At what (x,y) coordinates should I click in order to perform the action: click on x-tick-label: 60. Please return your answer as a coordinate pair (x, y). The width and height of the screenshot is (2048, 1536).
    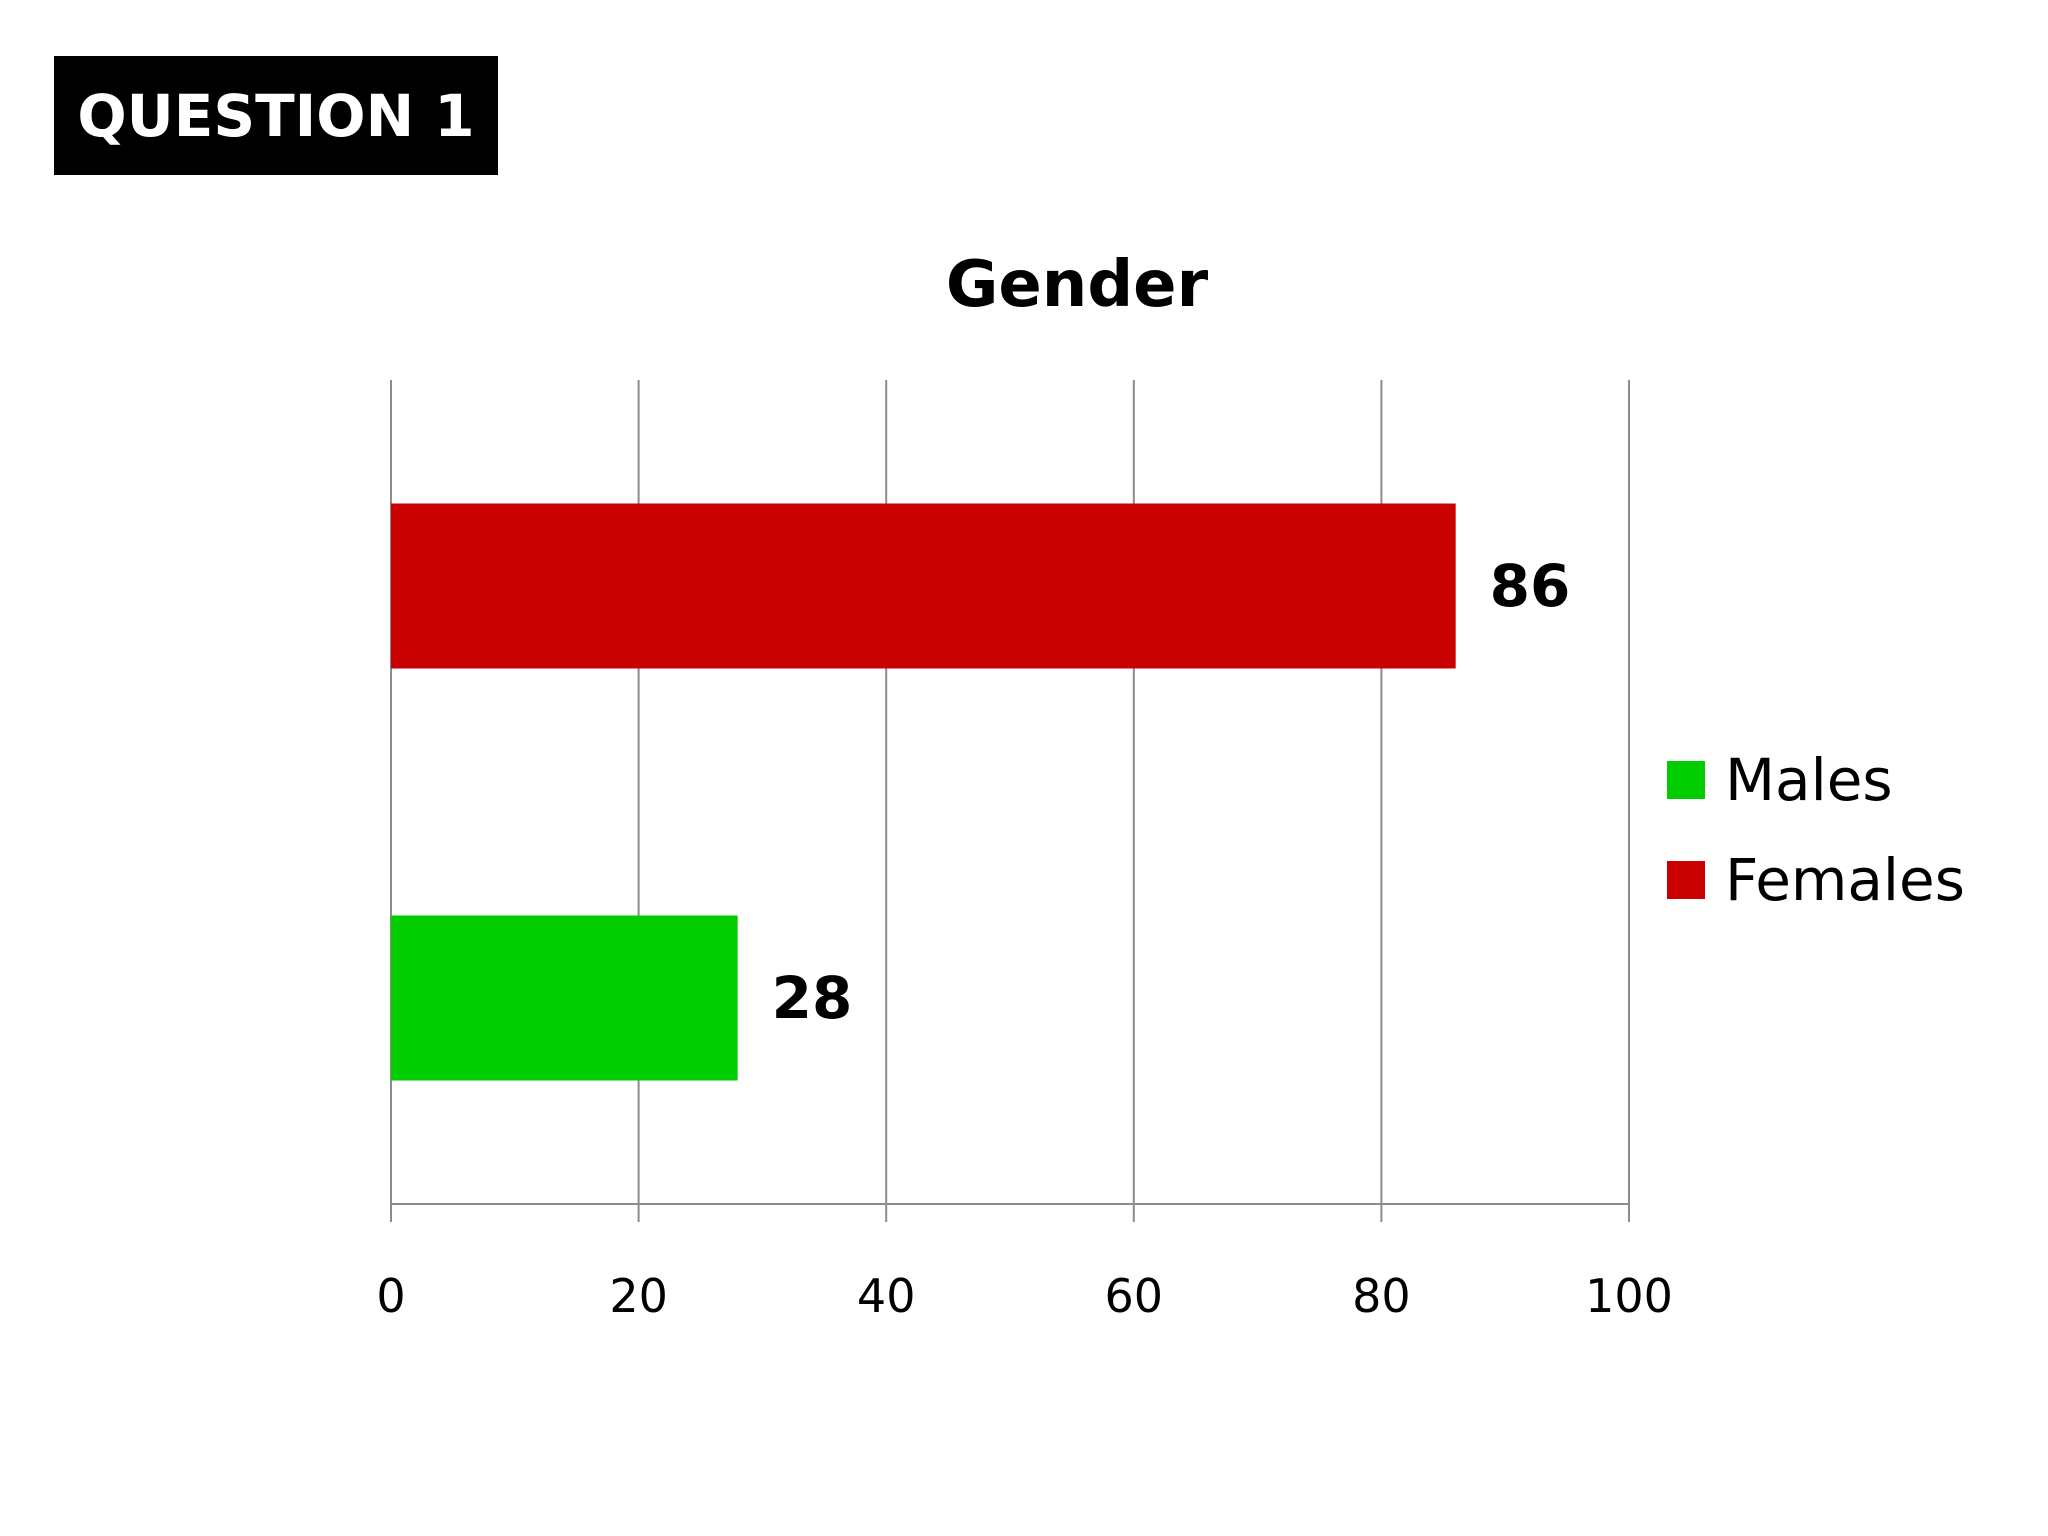
    Looking at the image, I should click on (1134, 1296).